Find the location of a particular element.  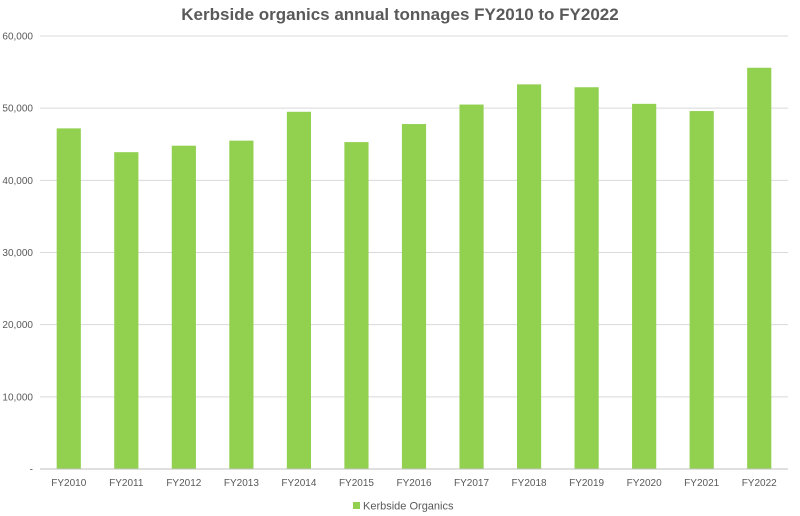

legend-label: Kerbside Organics is located at coordinates (408, 507).